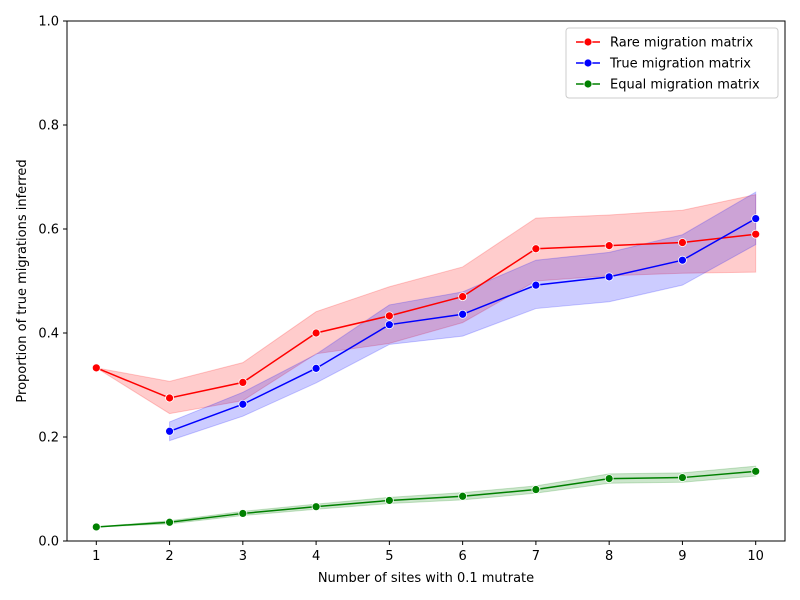  Describe the element at coordinates (682, 556) in the screenshot. I see `x-tick-label: 9` at that location.